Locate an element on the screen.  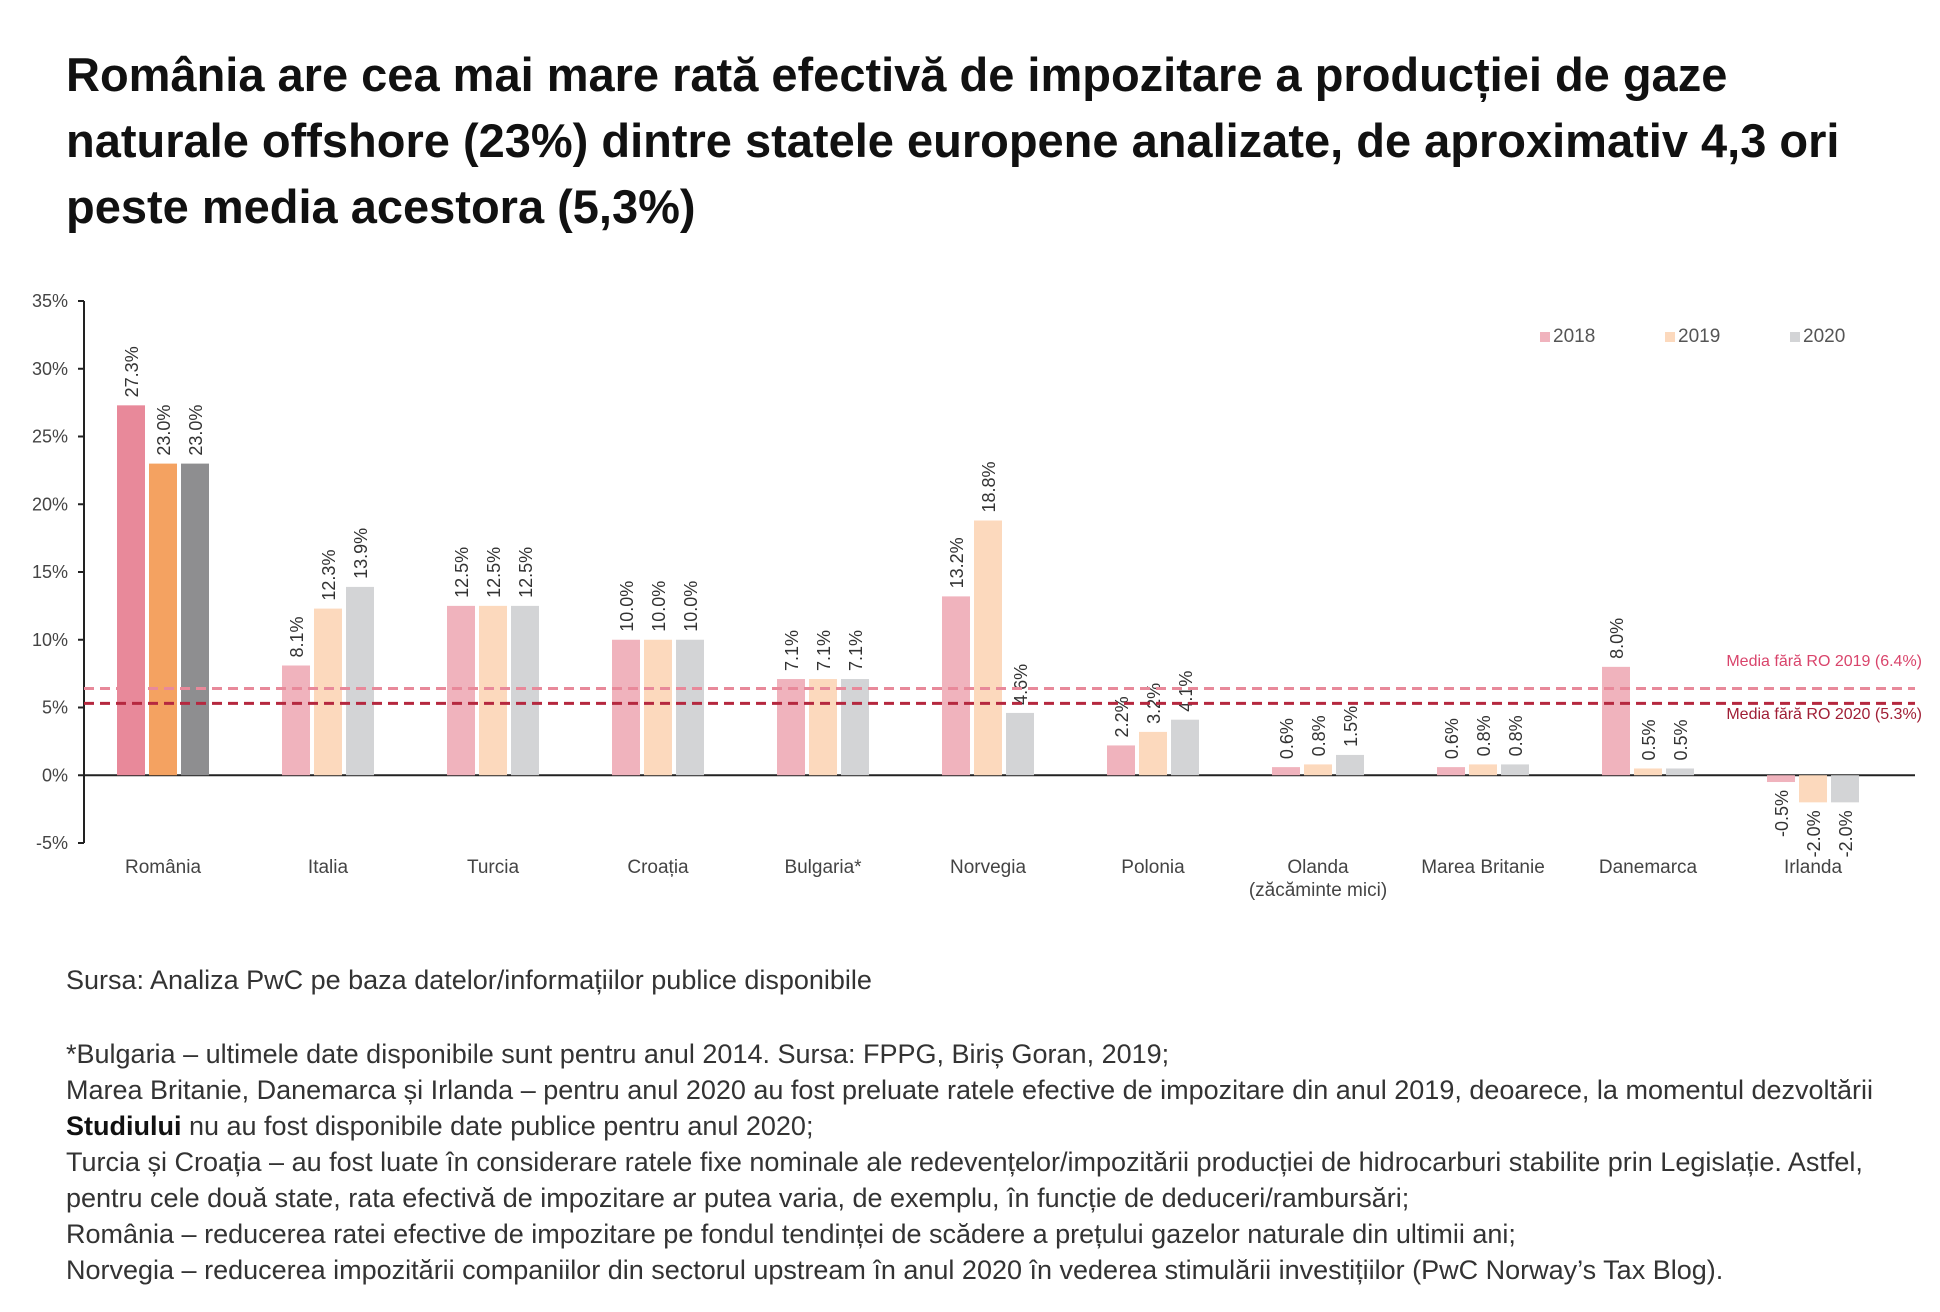
category-label: (zăcăminte mici) is located at coordinates (1318, 890).